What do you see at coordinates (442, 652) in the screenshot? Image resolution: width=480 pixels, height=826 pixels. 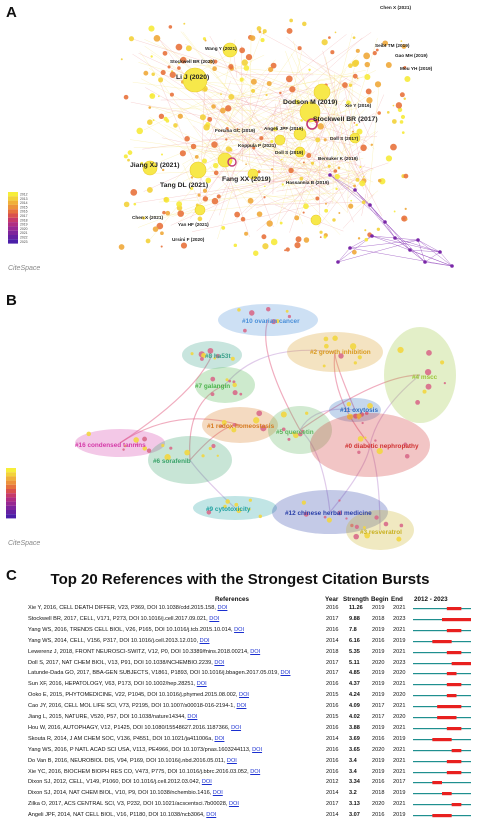 I see `timeline-baseline` at bounding box center [442, 652].